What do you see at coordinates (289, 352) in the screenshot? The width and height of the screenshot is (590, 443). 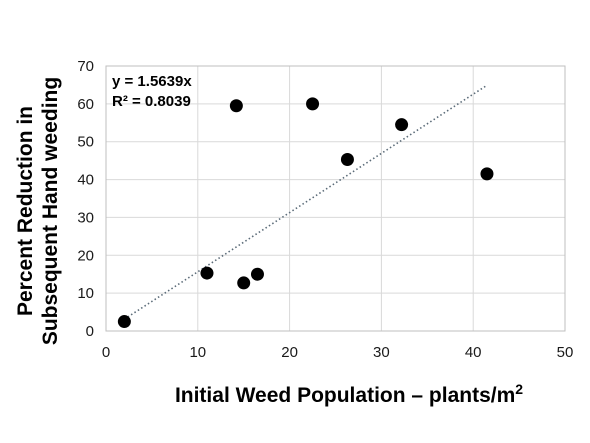 I see `x-tick-label: 20` at bounding box center [289, 352].